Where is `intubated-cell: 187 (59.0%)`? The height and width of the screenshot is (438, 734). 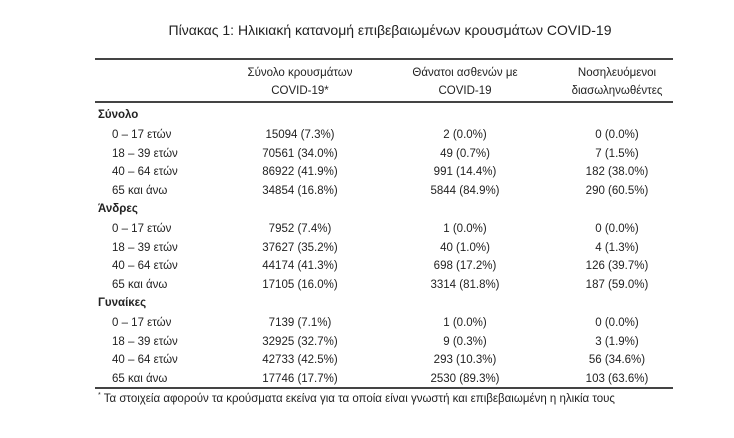
intubated-cell: 187 (59.0%) is located at coordinates (617, 284).